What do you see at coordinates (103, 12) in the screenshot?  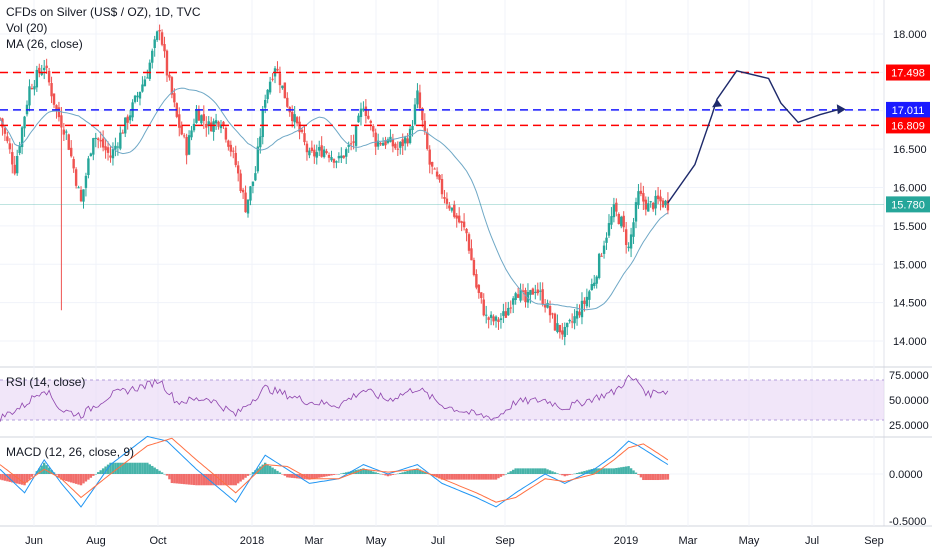 I see `symbol-title: CFDs on Silver (US$ / OZ), 1D, TVC` at bounding box center [103, 12].